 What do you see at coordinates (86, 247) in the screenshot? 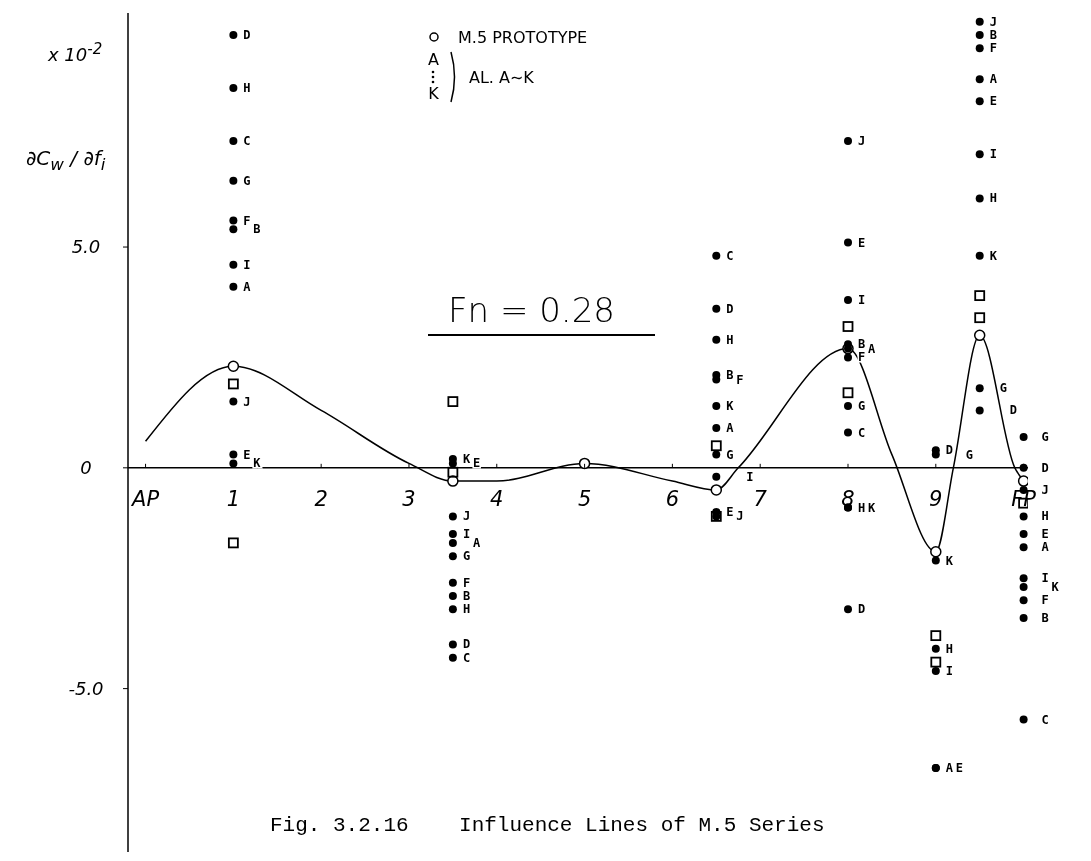
I see `y-tick-label: 5.0` at bounding box center [86, 247].